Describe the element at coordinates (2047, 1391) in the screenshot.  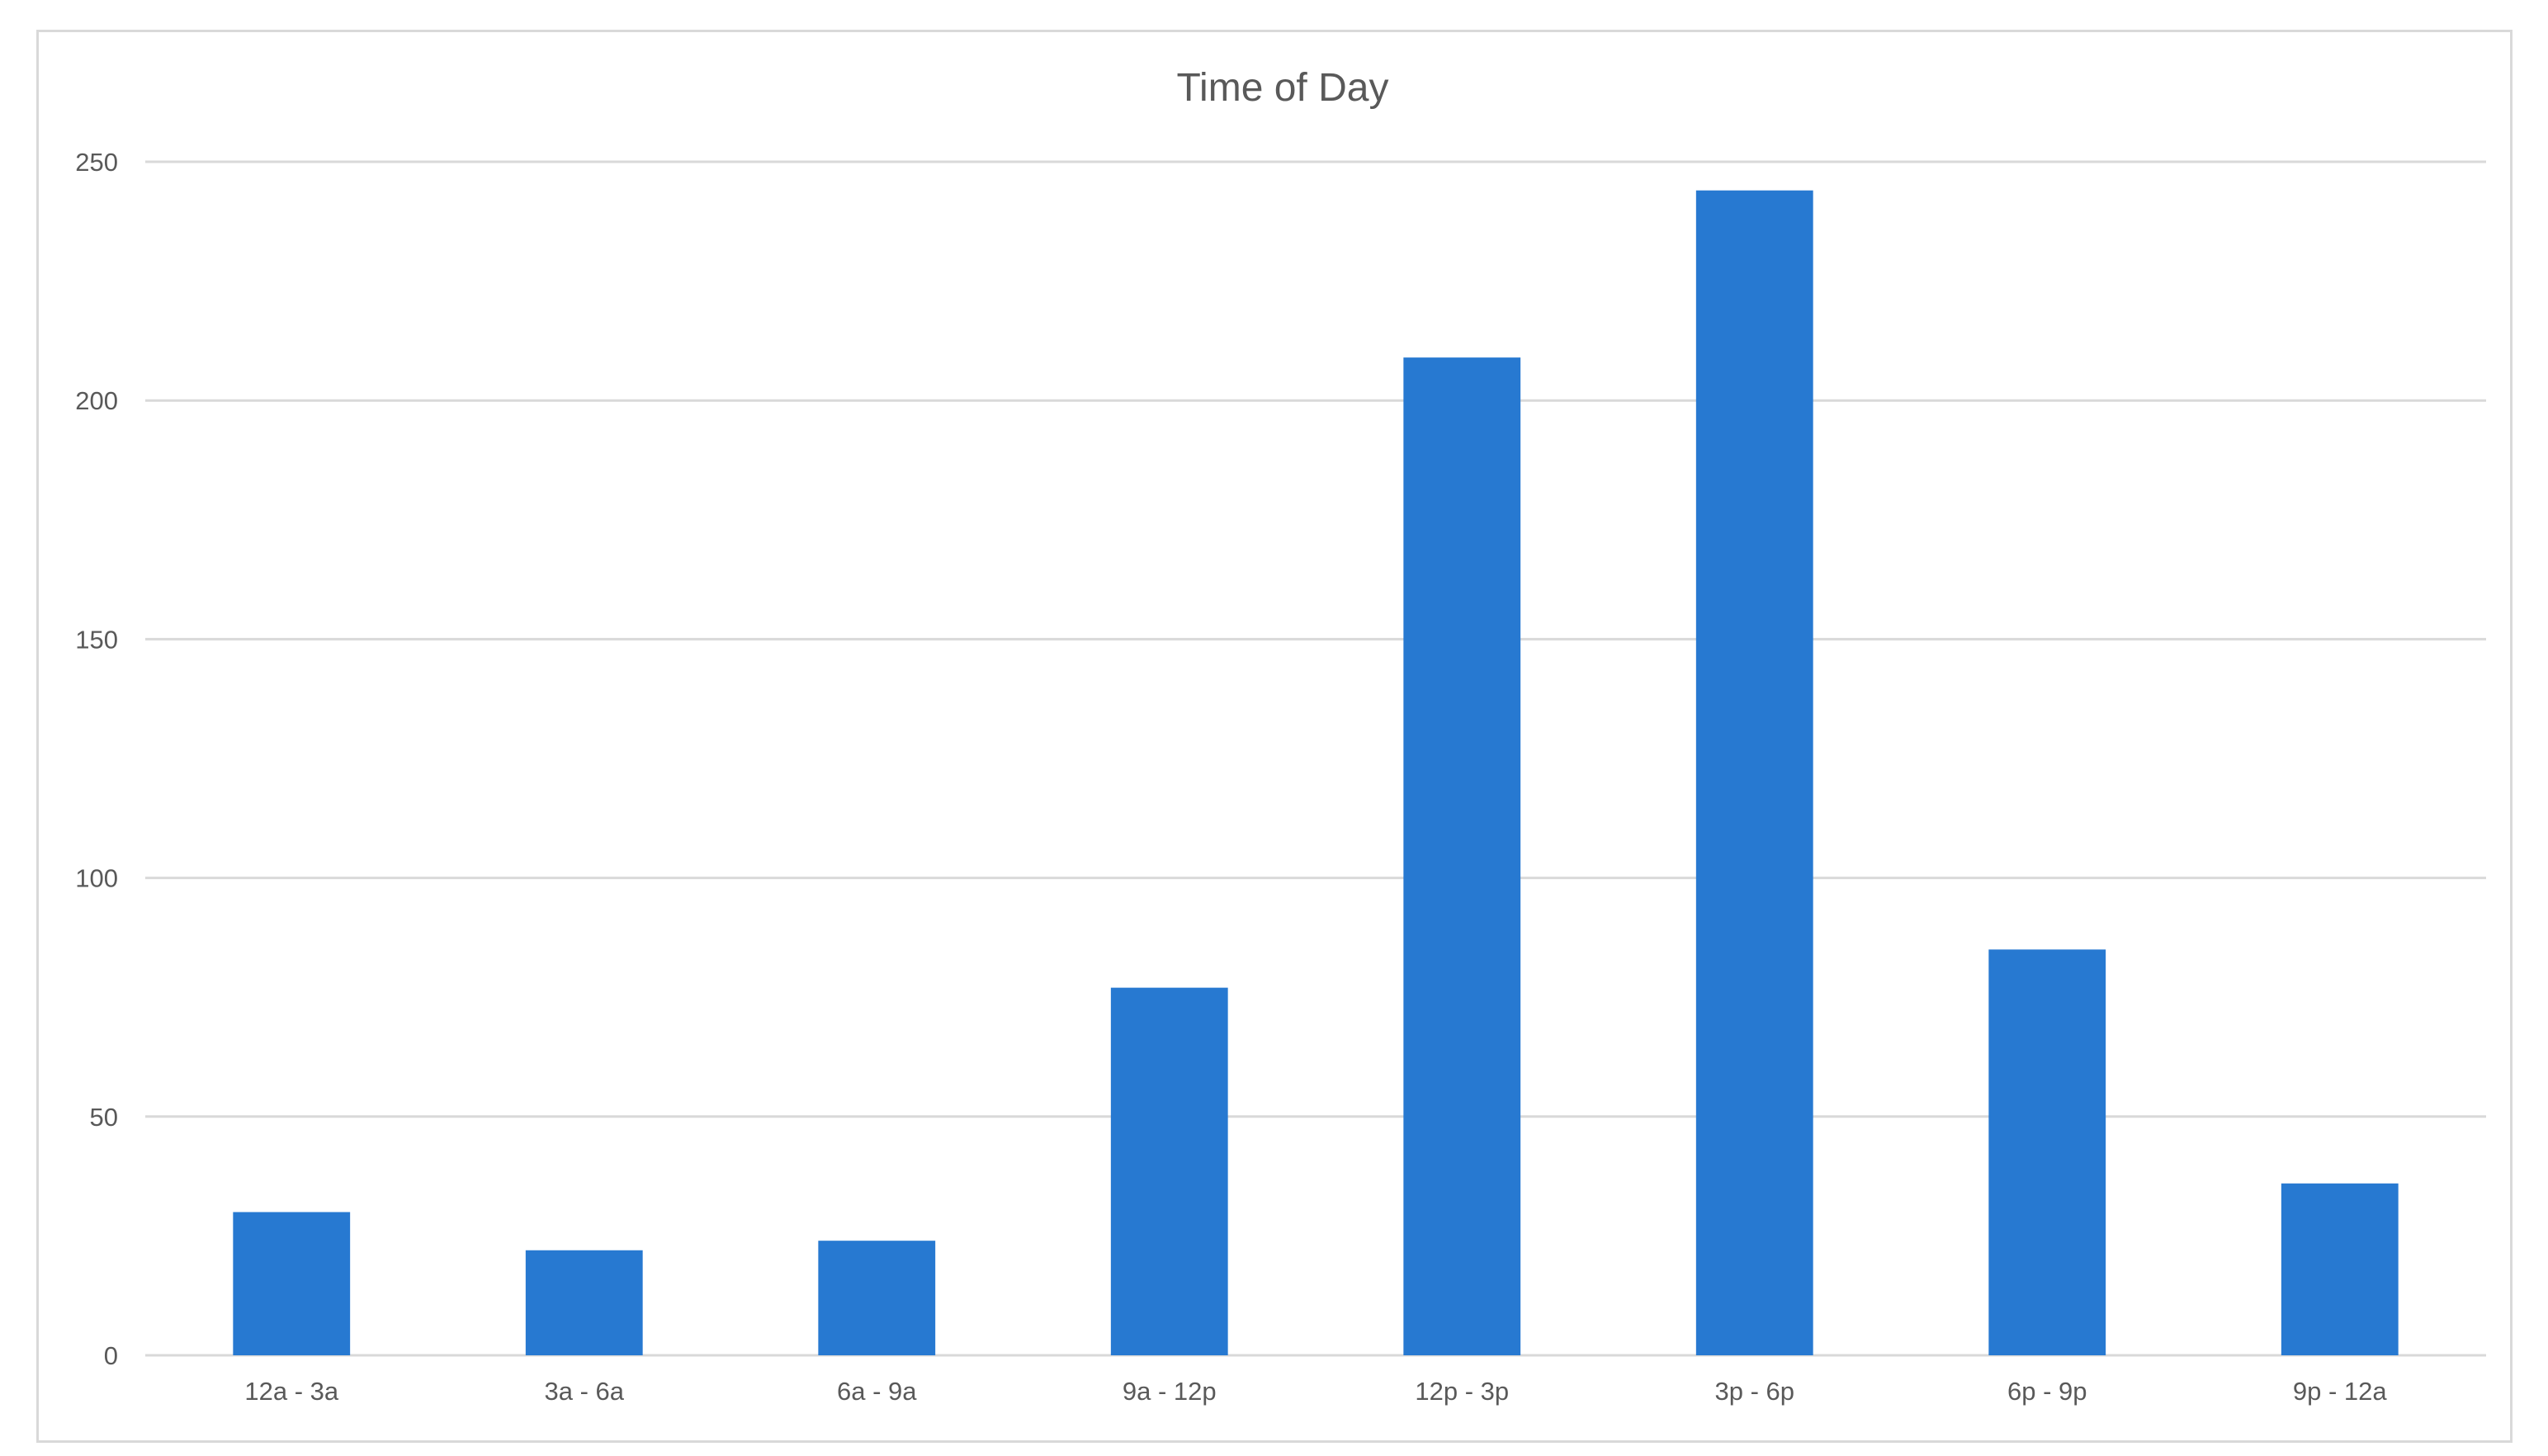
I see `x-tick-label: 6p - 9p` at that location.